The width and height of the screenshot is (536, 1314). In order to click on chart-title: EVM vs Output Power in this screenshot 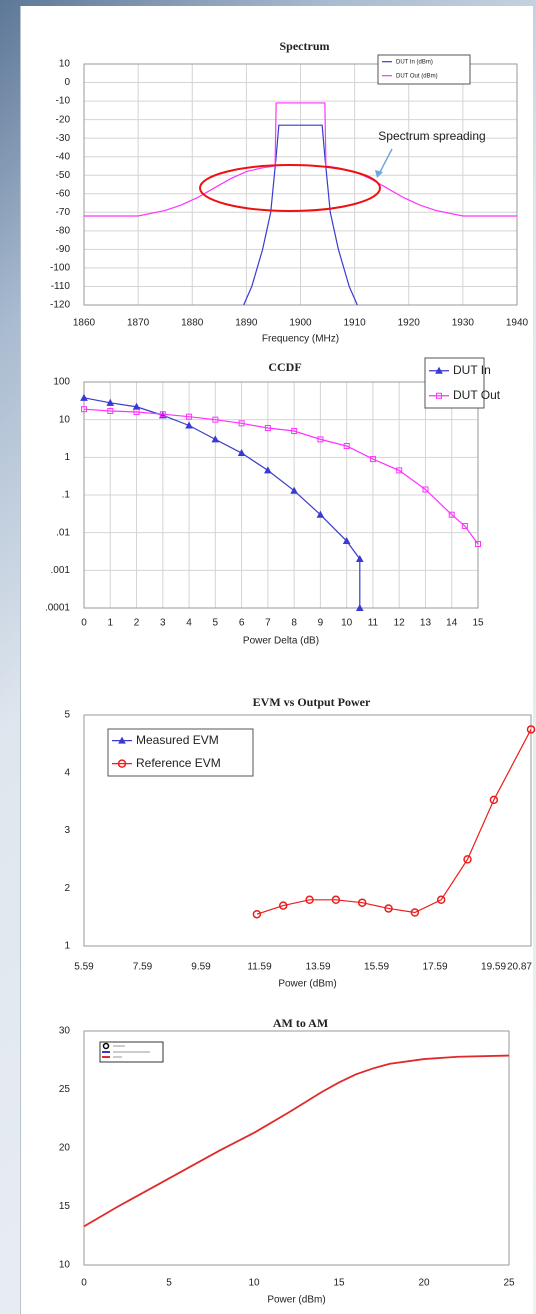, I will do `click(312, 702)`.